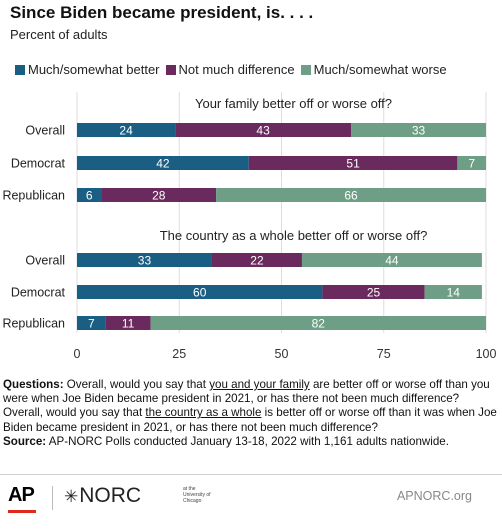 Image resolution: width=502 pixels, height=531 pixels. I want to click on legend-swatch-worse, so click(305, 69).